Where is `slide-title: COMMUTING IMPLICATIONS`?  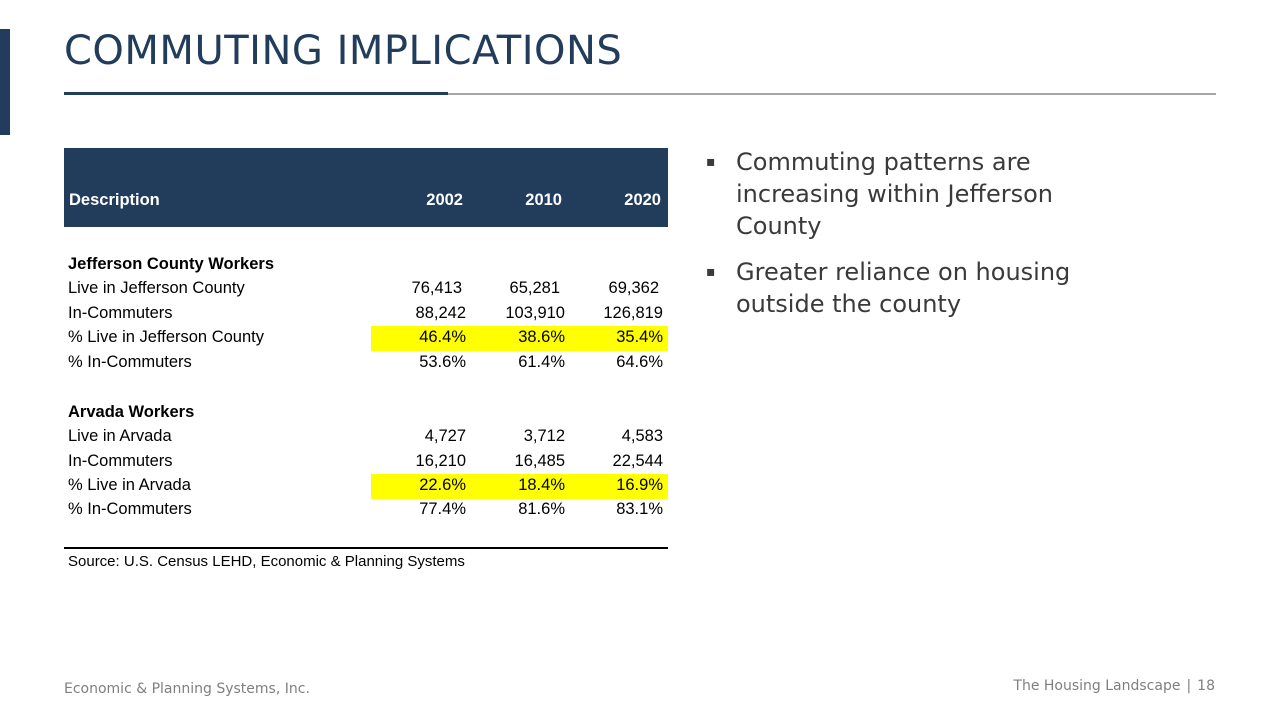 slide-title: COMMUTING IMPLICATIONS is located at coordinates (343, 51).